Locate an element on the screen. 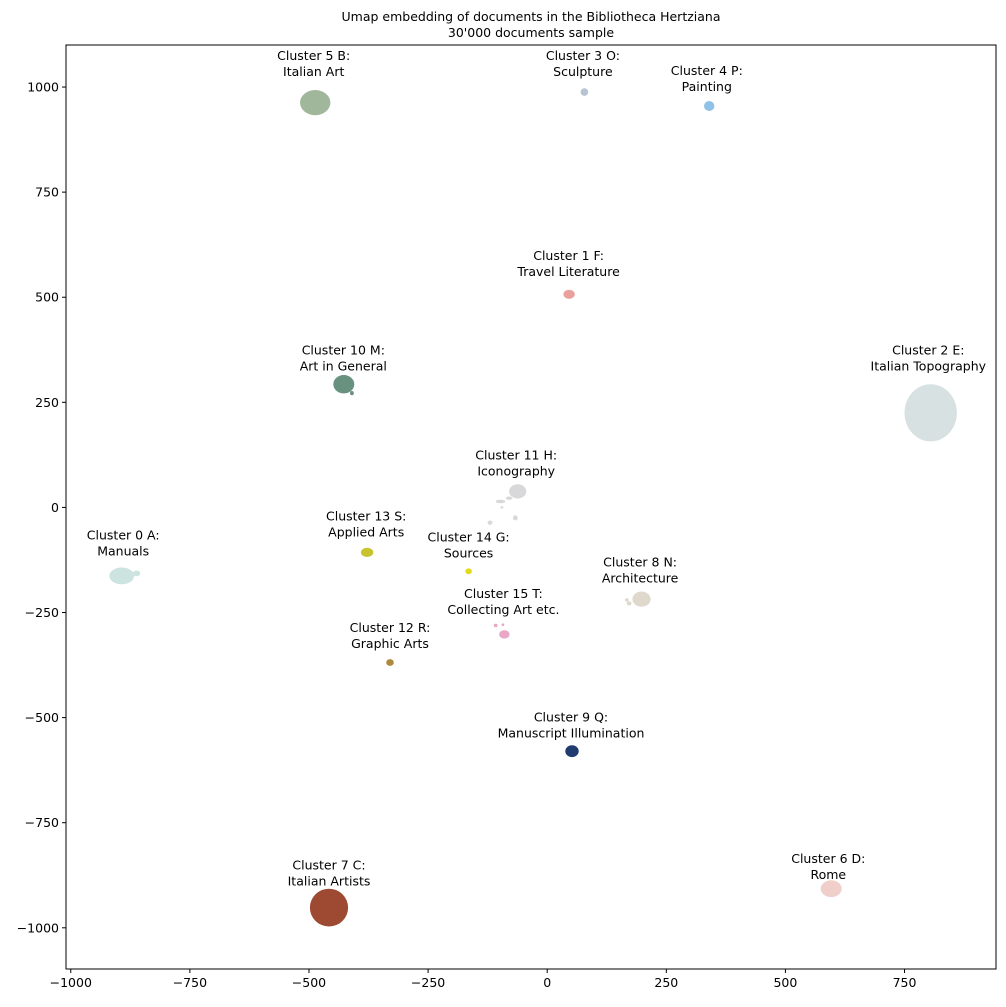 The image size is (1006, 1007). cluster-12-label-line2: Graphic Arts is located at coordinates (390, 643).